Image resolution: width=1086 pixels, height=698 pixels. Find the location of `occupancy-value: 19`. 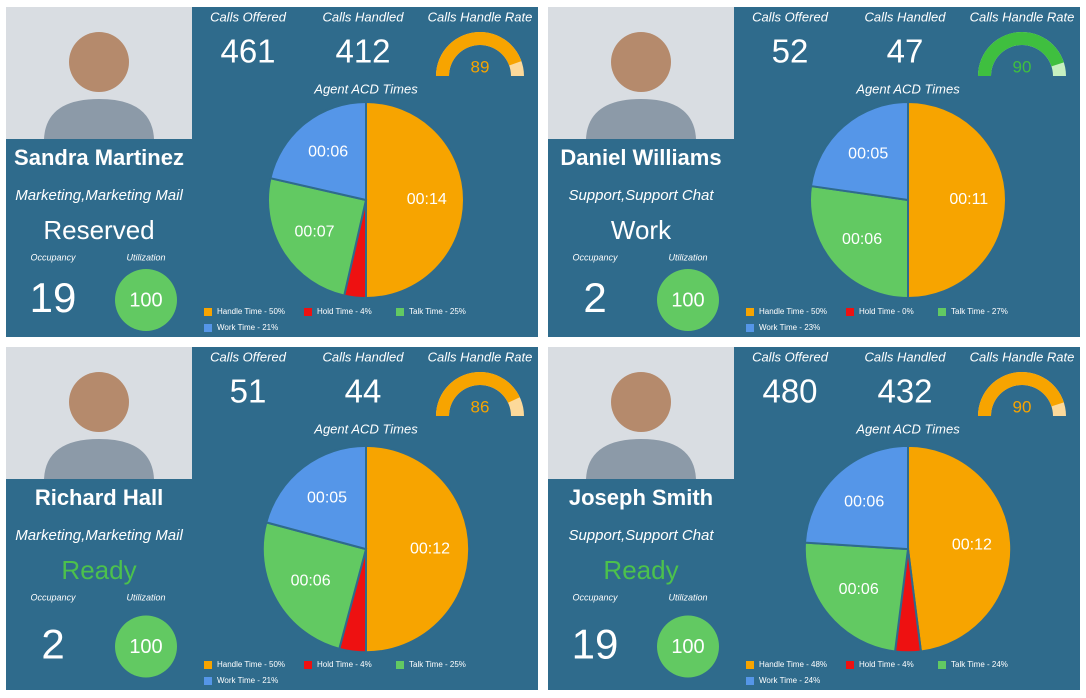

occupancy-value: 19 is located at coordinates (595, 644).